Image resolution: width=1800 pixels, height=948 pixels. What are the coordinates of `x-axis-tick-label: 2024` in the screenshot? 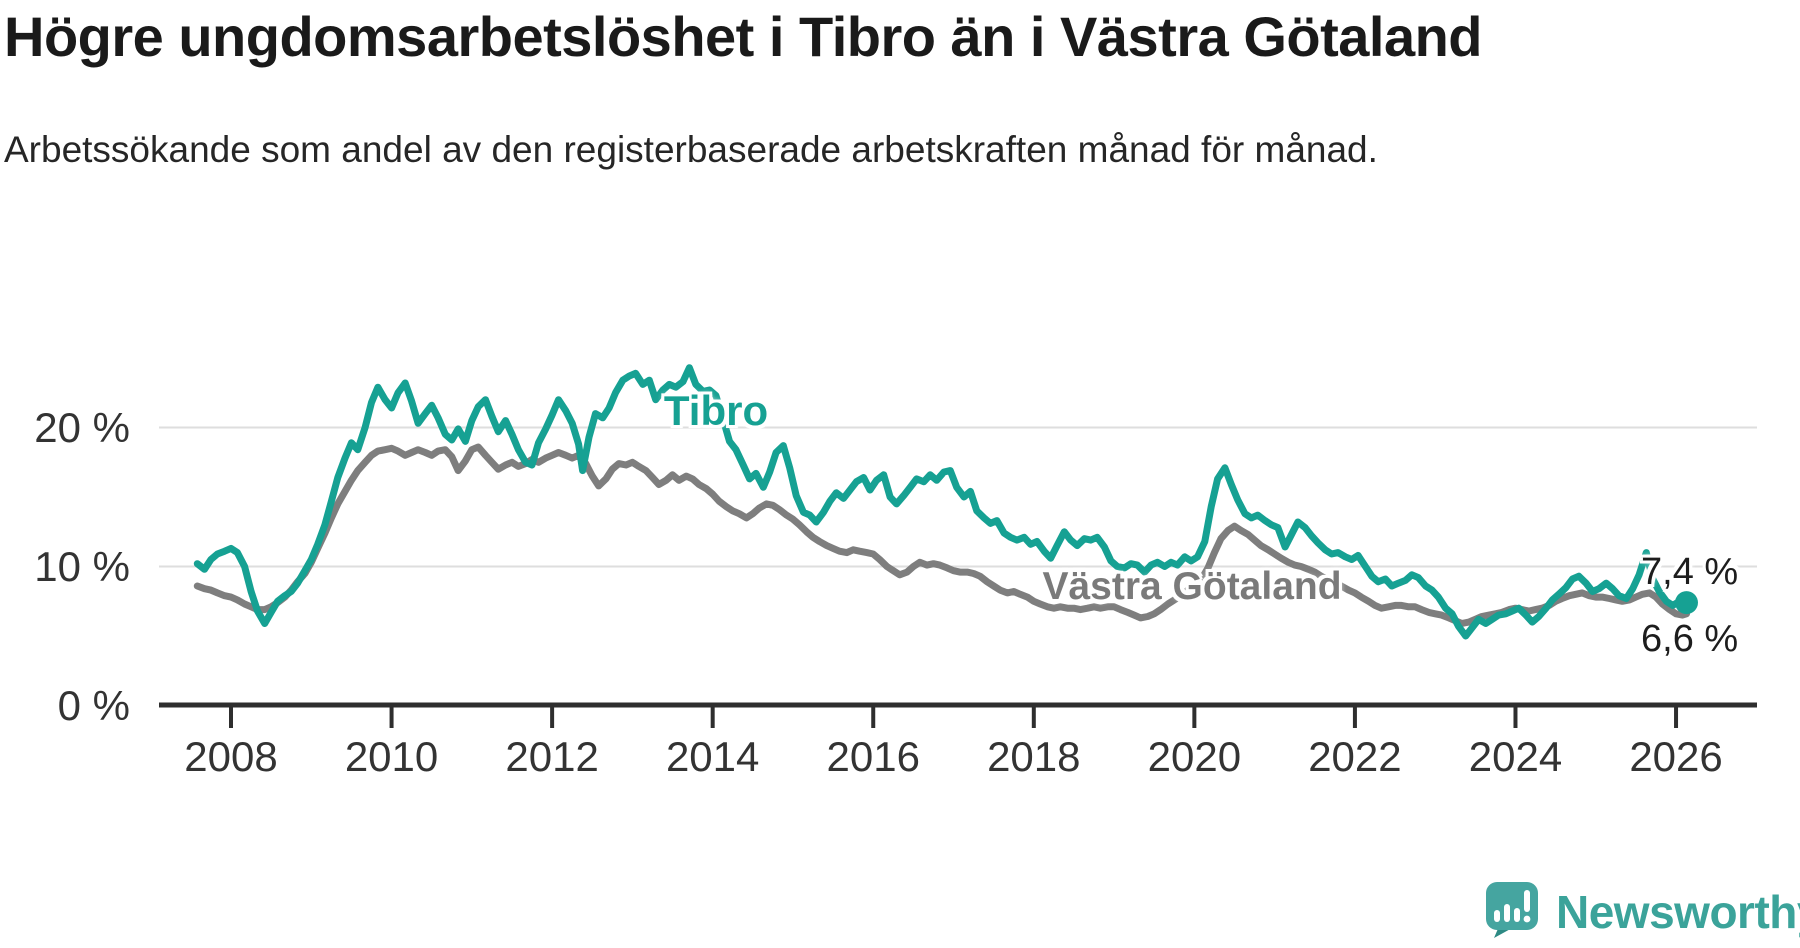 It's located at (1515, 756).